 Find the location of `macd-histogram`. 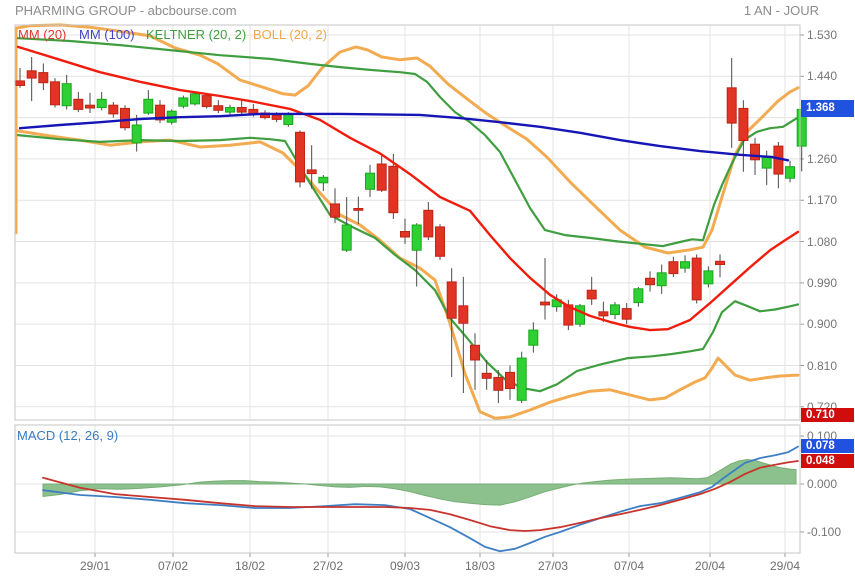

macd-histogram is located at coordinates (419, 482).